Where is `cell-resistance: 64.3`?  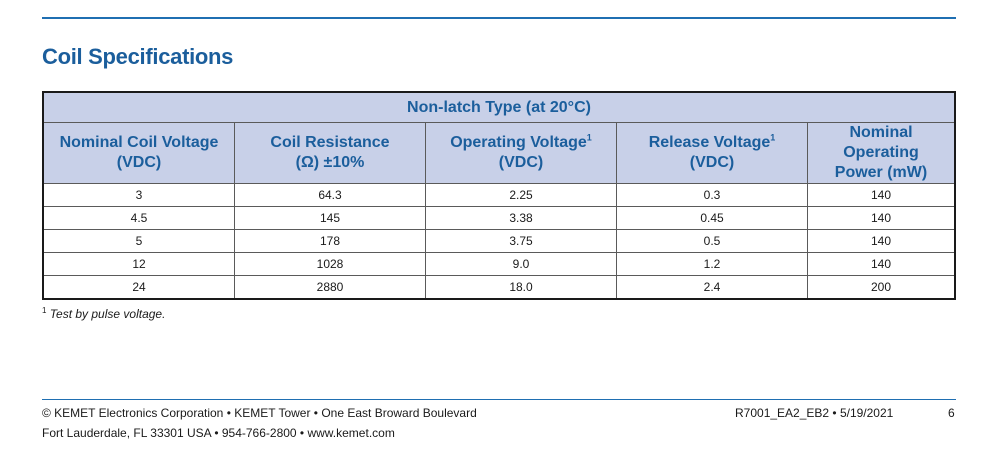
cell-resistance: 64.3 is located at coordinates (330, 195).